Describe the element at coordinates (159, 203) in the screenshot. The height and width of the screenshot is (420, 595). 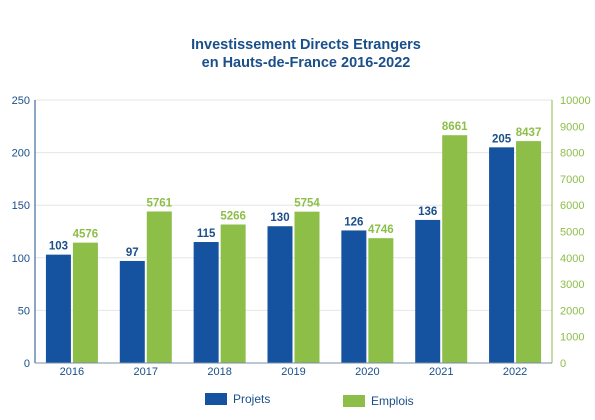
I see `data-label-emplois: 5761` at that location.